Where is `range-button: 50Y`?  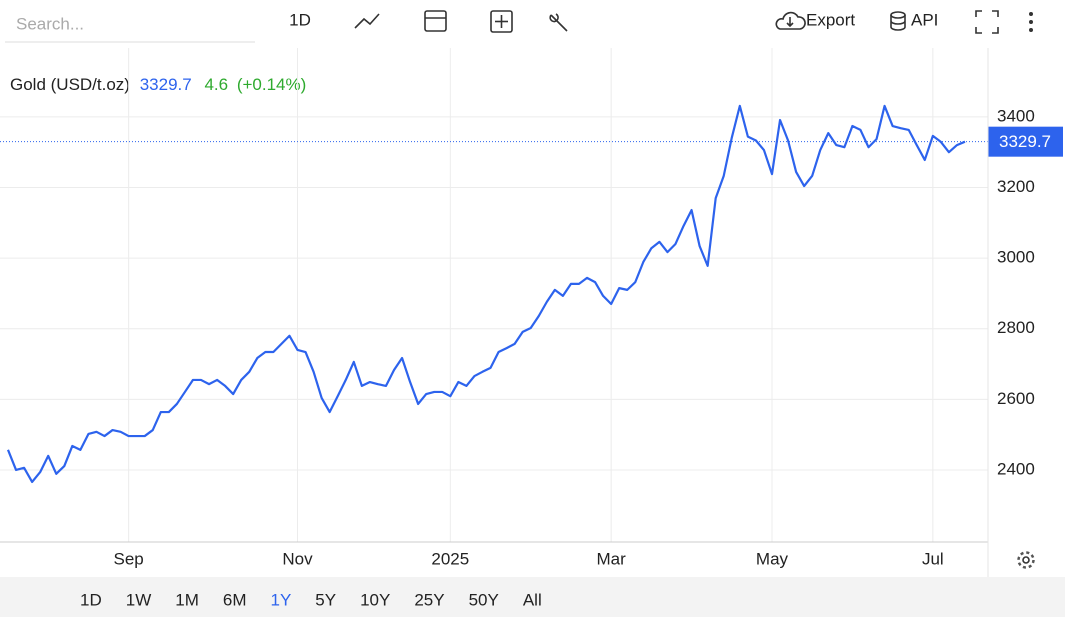 range-button: 50Y is located at coordinates (484, 599).